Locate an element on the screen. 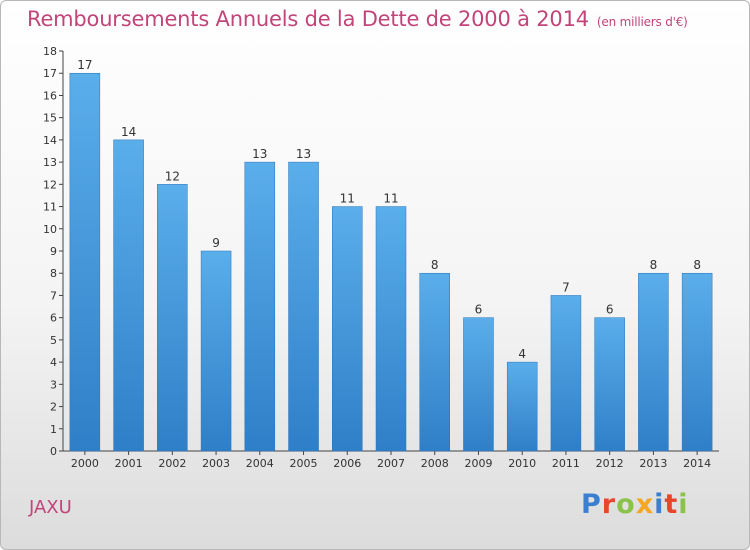 The width and height of the screenshot is (750, 550). y-tick-label: 15 is located at coordinates (50, 118).